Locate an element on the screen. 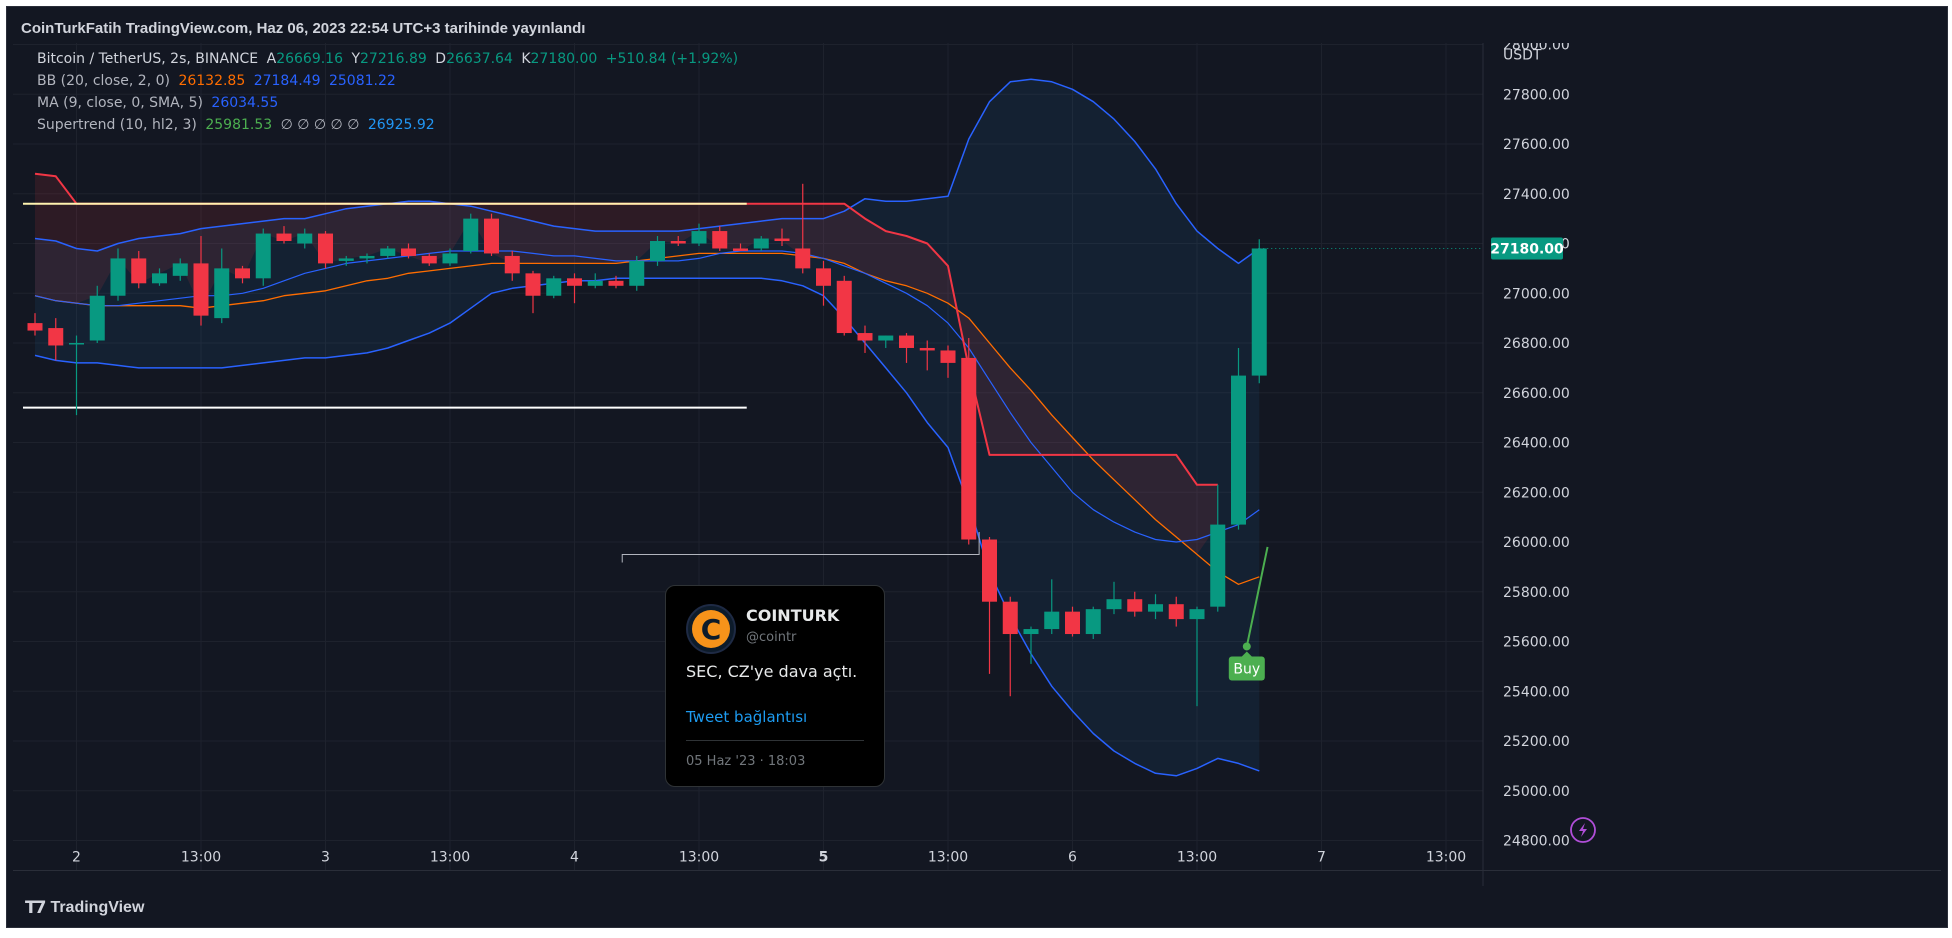 The image size is (1952, 938). price-tick-label: 25000.00 is located at coordinates (1536, 792).